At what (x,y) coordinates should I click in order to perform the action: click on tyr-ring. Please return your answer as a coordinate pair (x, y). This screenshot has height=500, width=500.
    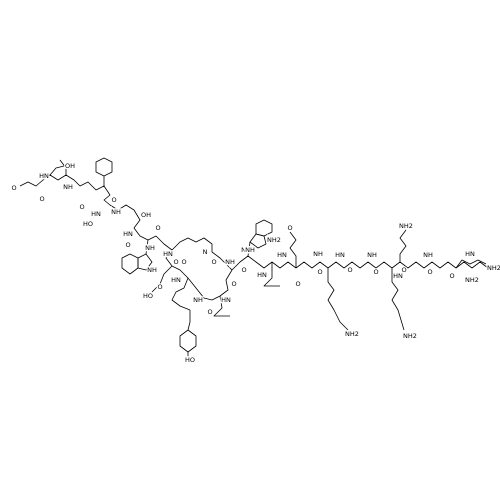
    Looking at the image, I should click on (188, 341).